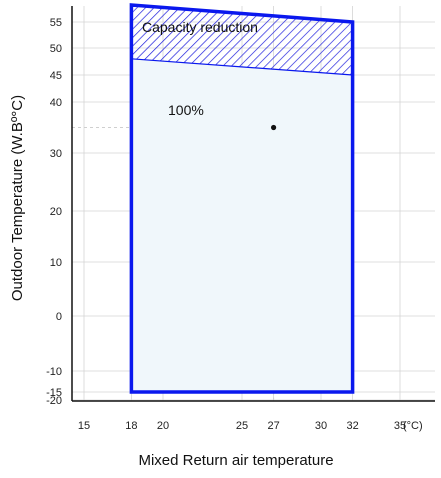  What do you see at coordinates (56, 49) in the screenshot?
I see `y-tick-label: 50` at bounding box center [56, 49].